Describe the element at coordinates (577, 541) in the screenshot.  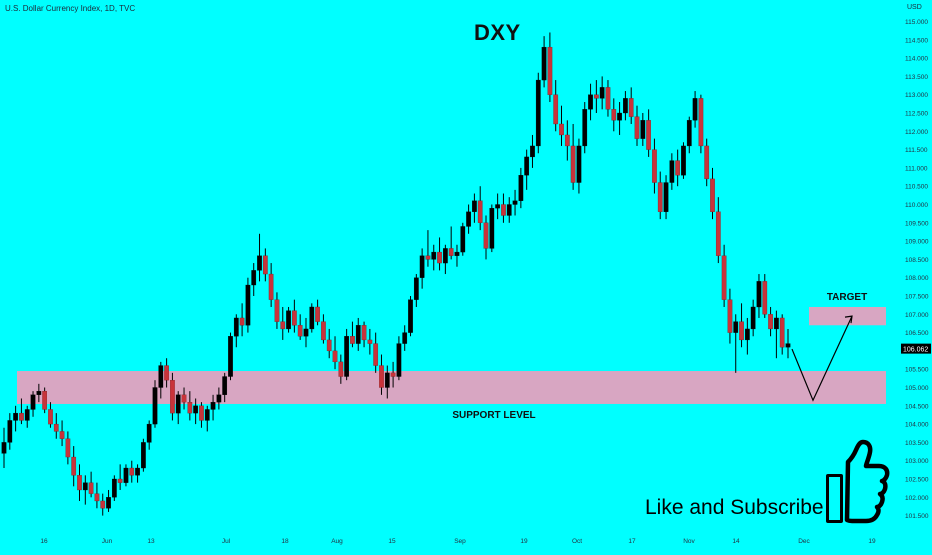
I see `x-tick-label: Oct` at that location.